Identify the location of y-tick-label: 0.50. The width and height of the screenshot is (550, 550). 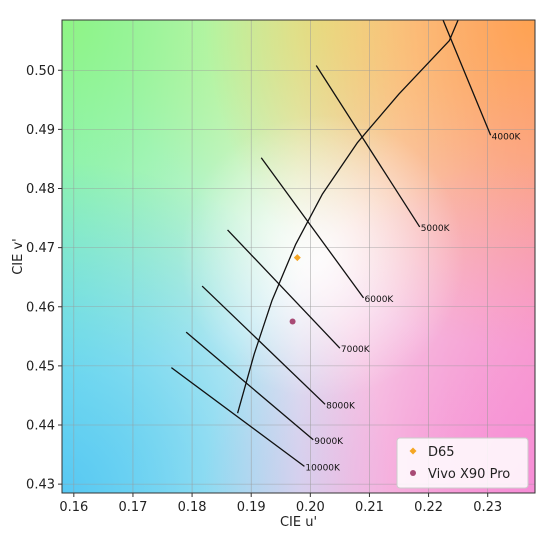
(40, 71).